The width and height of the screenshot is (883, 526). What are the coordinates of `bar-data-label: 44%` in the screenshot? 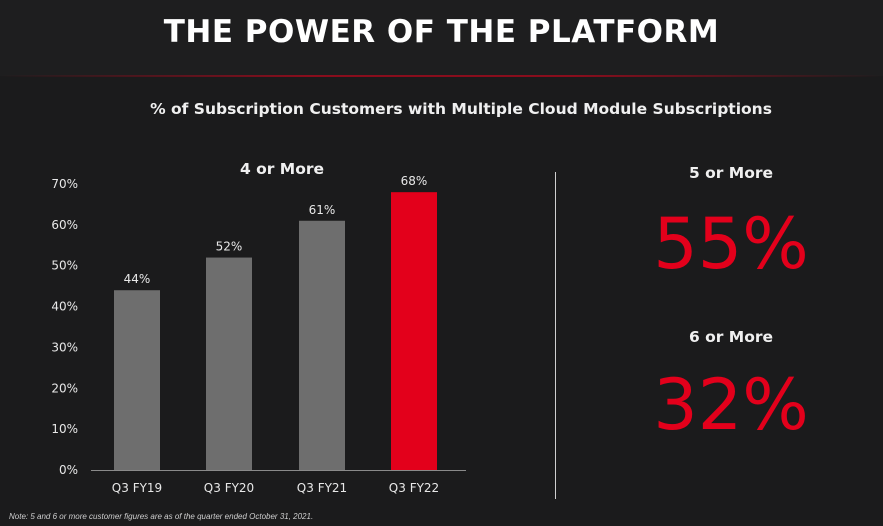 It's located at (137, 279).